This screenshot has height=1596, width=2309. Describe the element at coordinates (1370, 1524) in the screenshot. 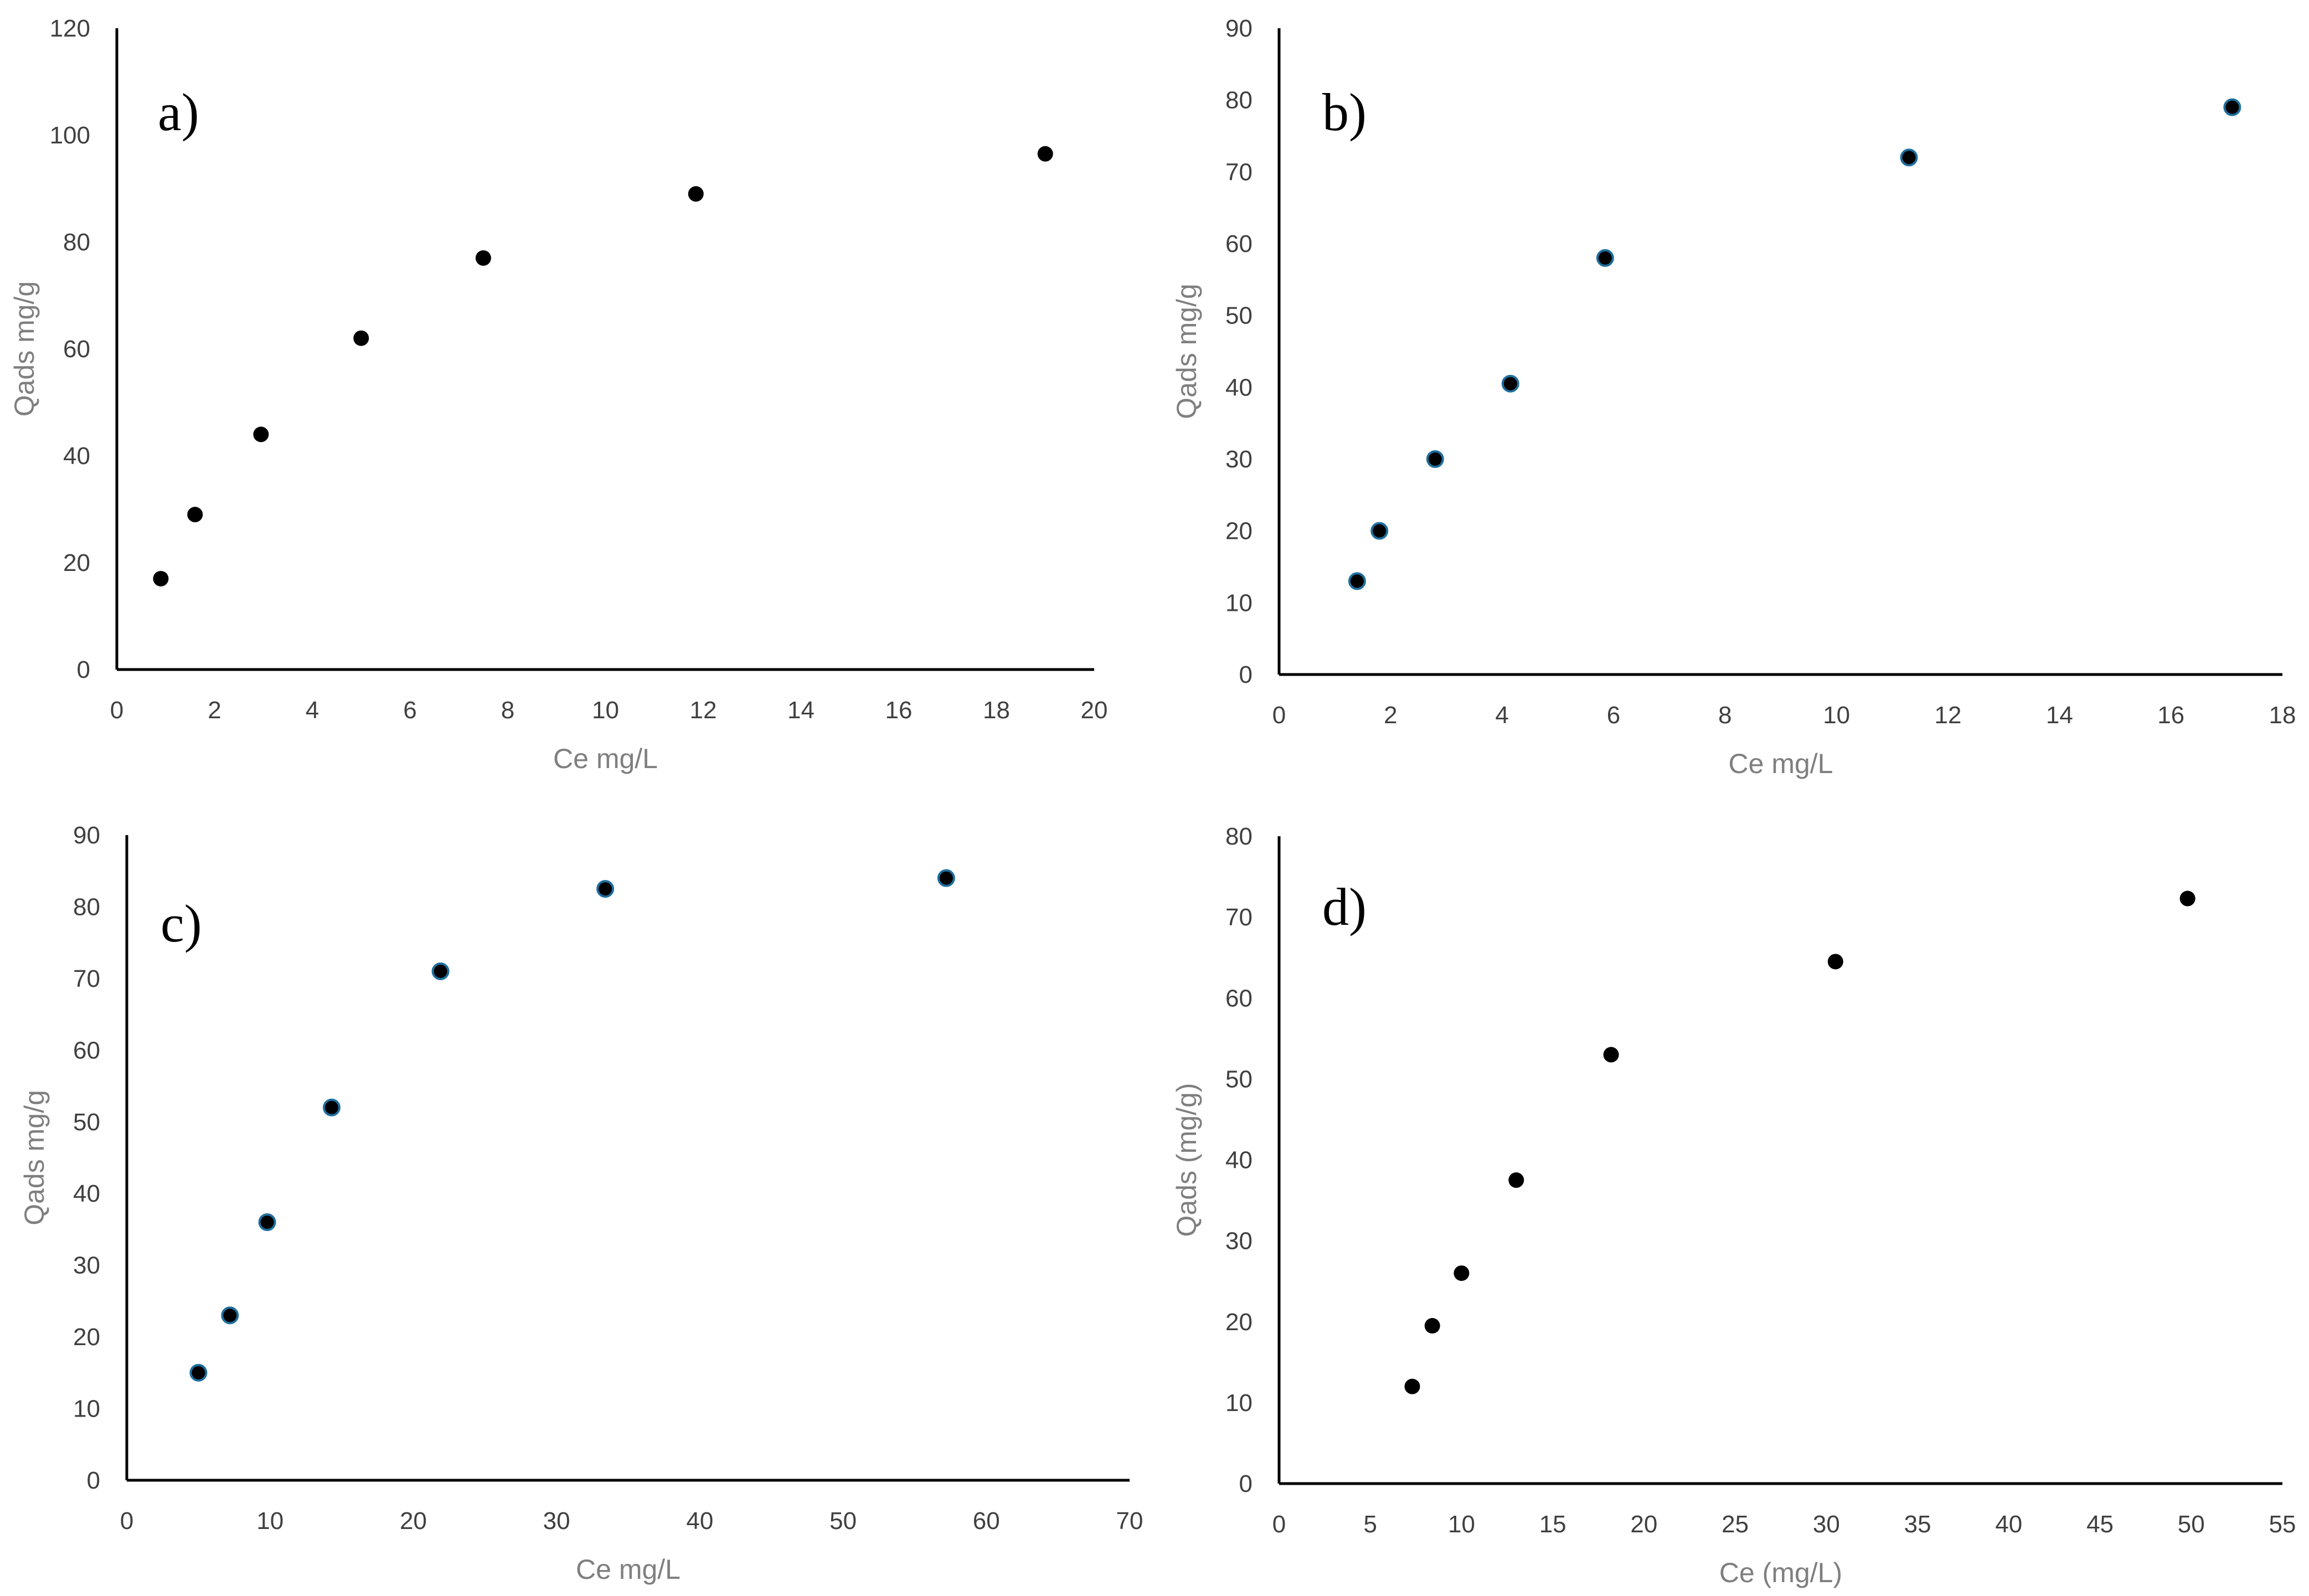

I see `x-tick-label: 5` at that location.